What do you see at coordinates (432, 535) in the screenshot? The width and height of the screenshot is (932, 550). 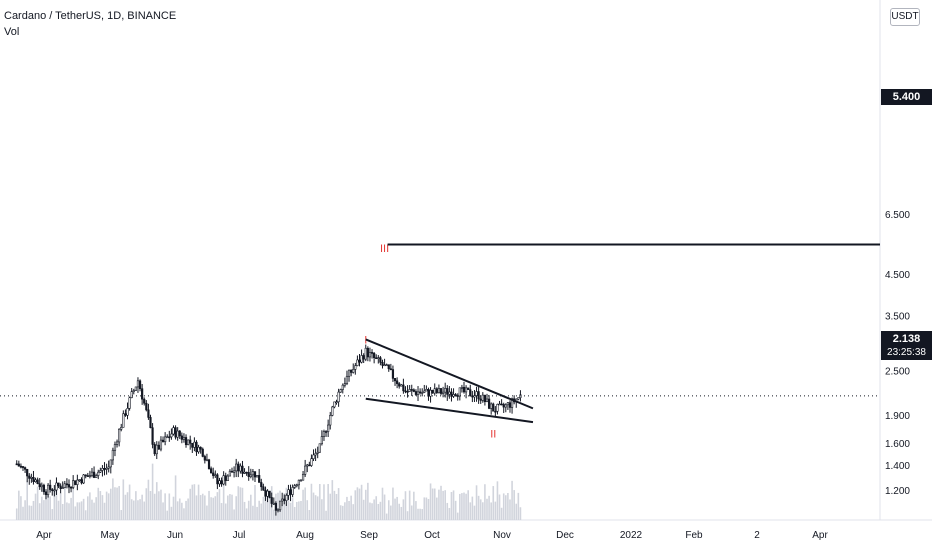 I see `x-tick-label: Oct` at bounding box center [432, 535].